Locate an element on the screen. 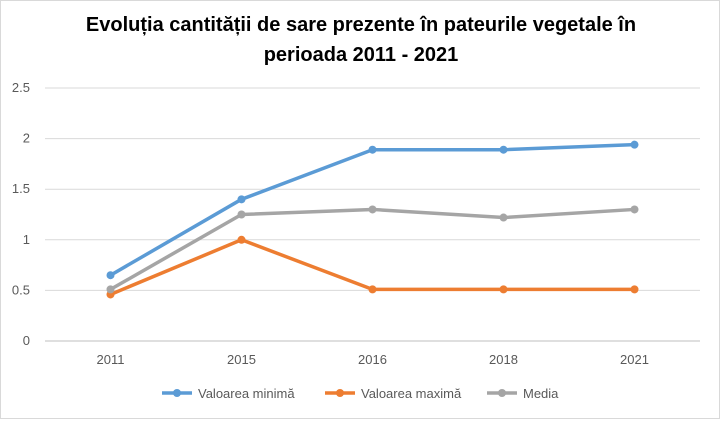 The height and width of the screenshot is (425, 722). legend: Valoarea minimă Valoarea maximă Media is located at coordinates (360, 393).